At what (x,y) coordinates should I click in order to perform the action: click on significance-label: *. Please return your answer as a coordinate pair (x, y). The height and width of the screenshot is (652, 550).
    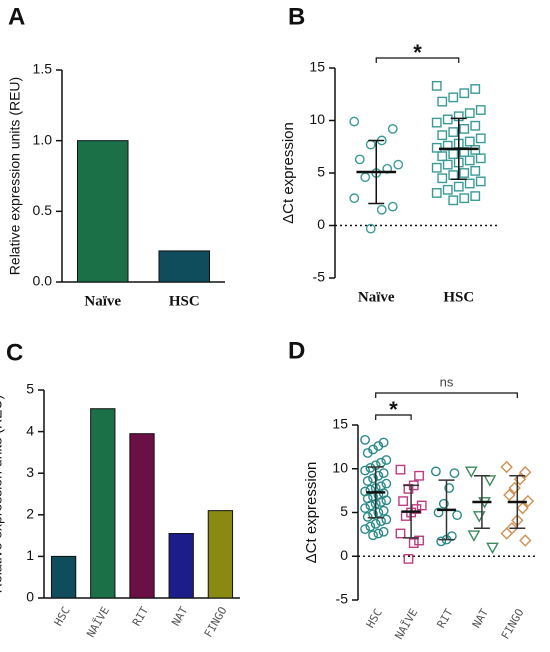
    Looking at the image, I should click on (393, 409).